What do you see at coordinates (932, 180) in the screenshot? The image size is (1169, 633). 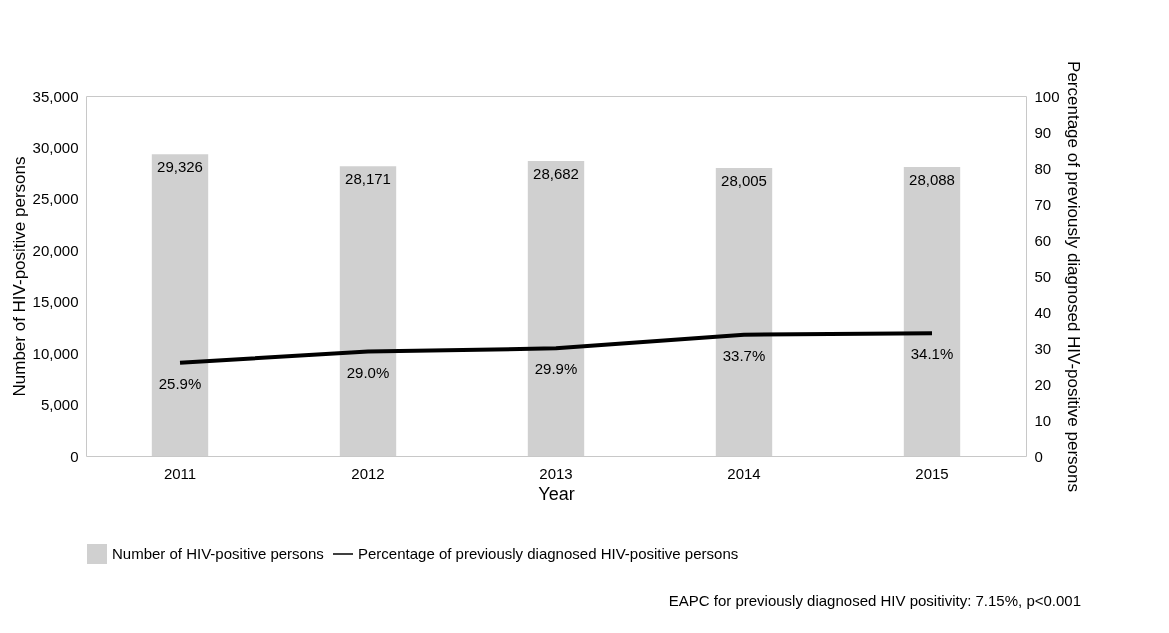 I see `data-label: 28,088` at bounding box center [932, 180].